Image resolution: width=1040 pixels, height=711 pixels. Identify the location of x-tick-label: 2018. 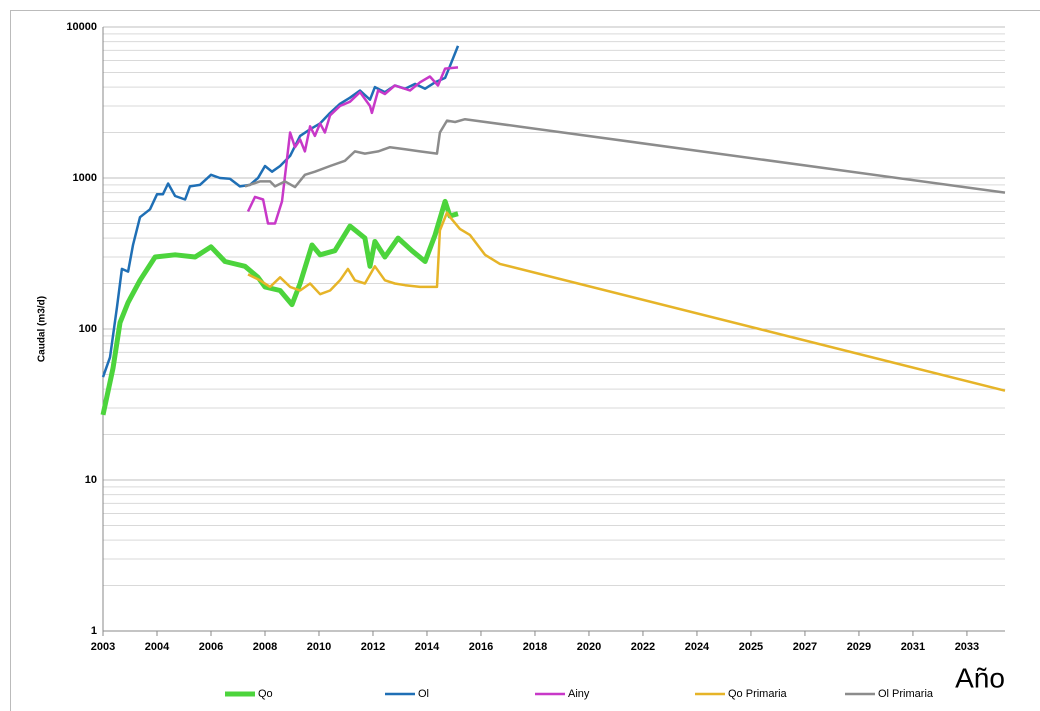
(535, 647).